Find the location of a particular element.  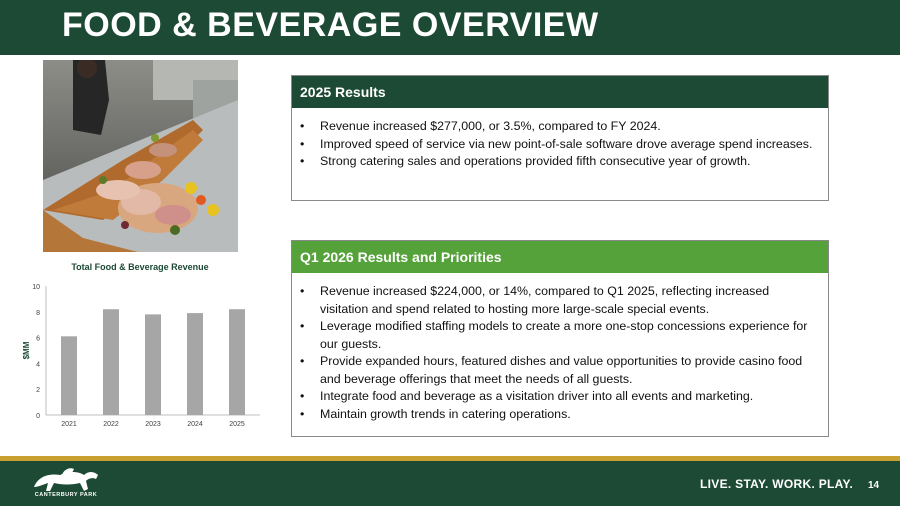

bar-2021 is located at coordinates (69, 375).